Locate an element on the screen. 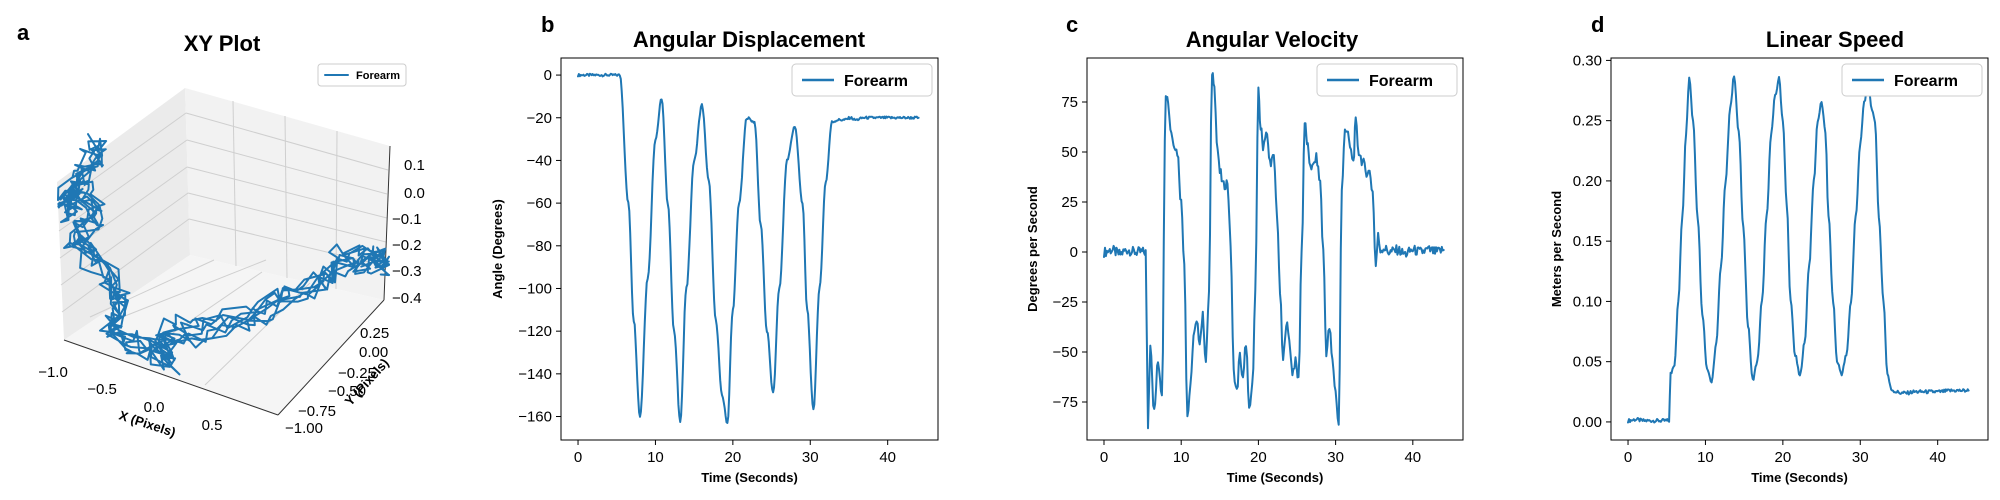  y-tick-label: −25 is located at coordinates (1065, 302).